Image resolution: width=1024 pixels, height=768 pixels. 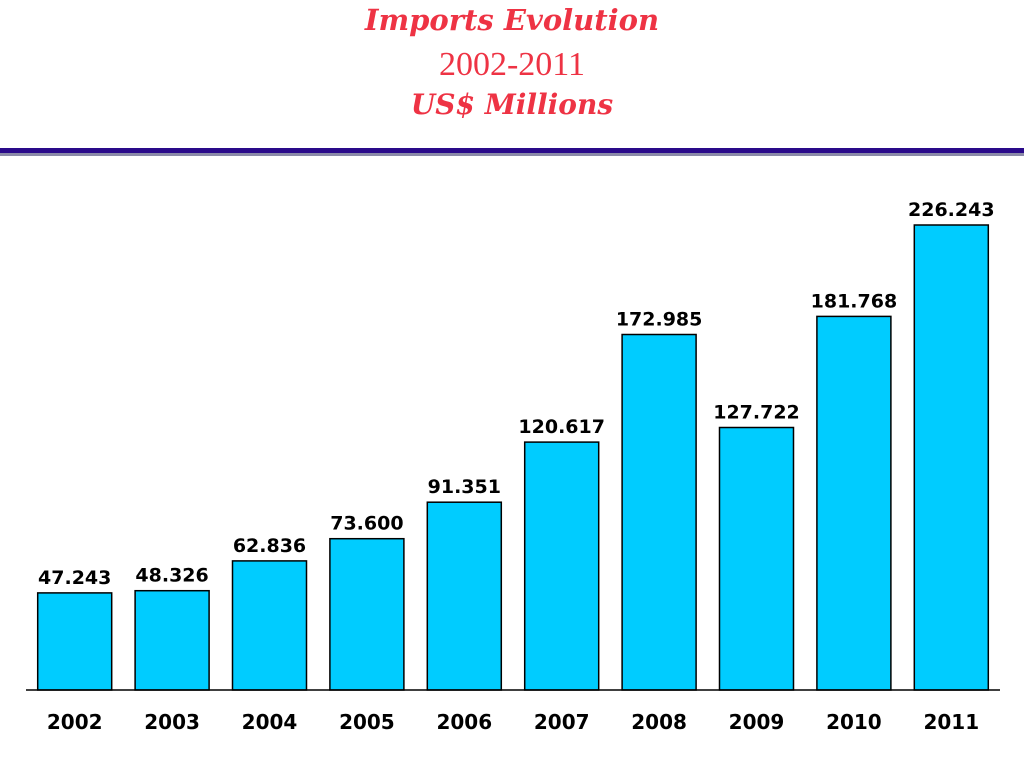 What do you see at coordinates (562, 722) in the screenshot?
I see `x-tick-label-2007: 2007` at bounding box center [562, 722].